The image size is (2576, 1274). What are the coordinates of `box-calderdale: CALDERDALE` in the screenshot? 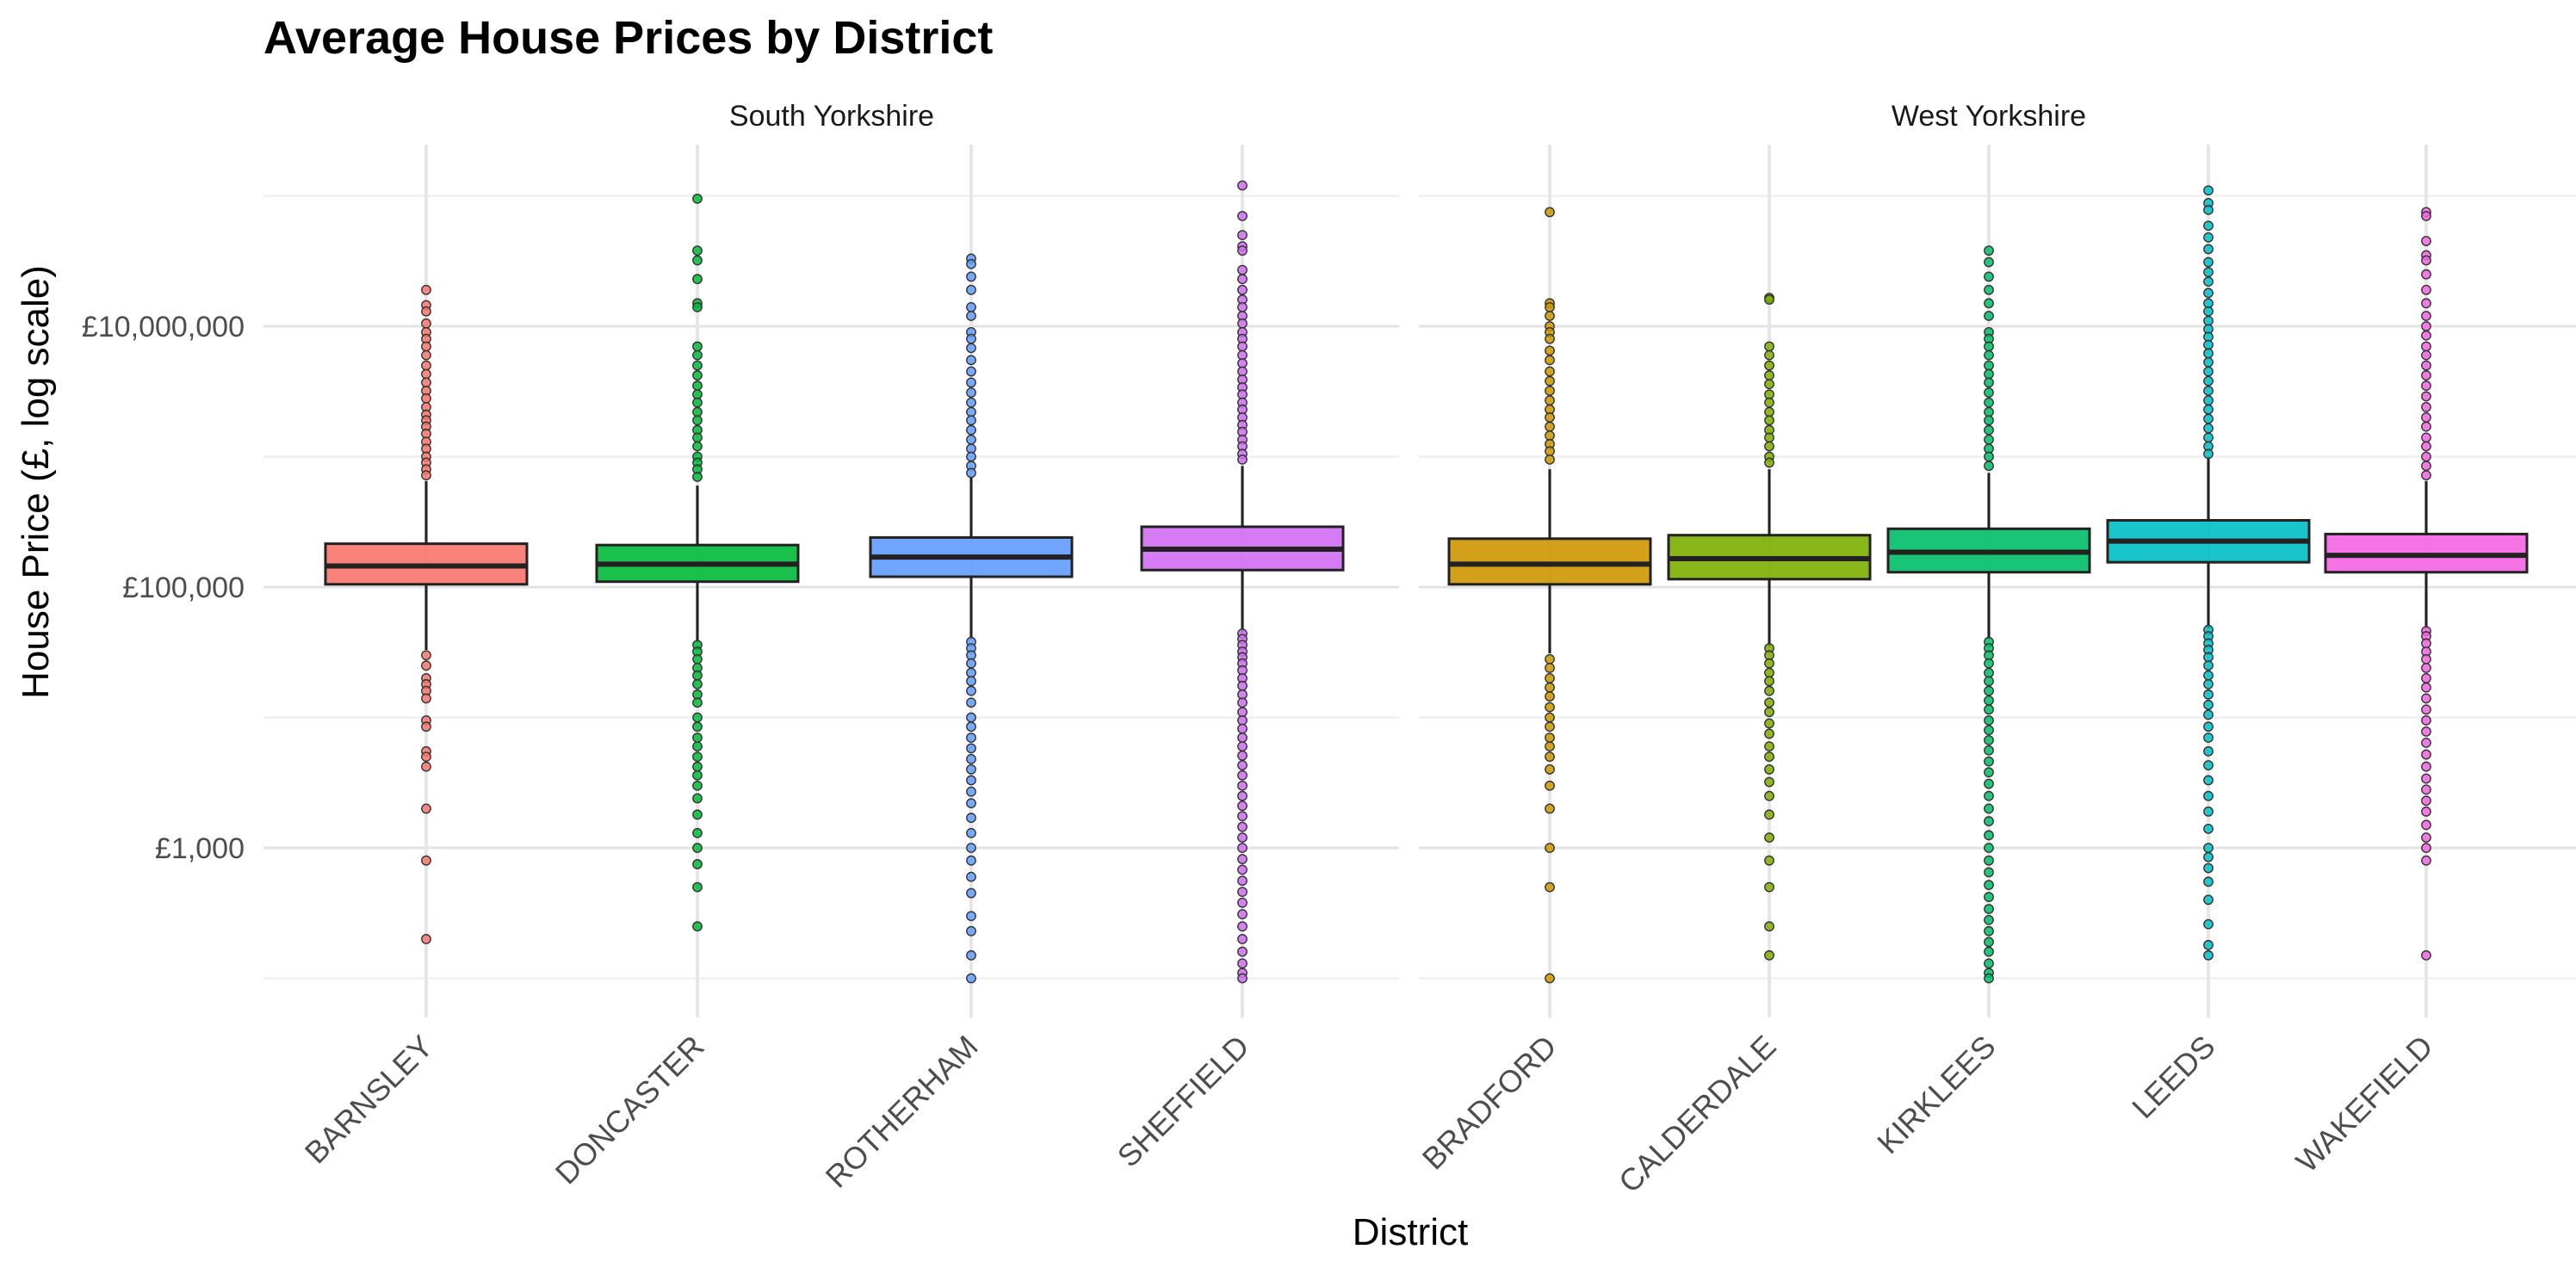 It's located at (1742, 746).